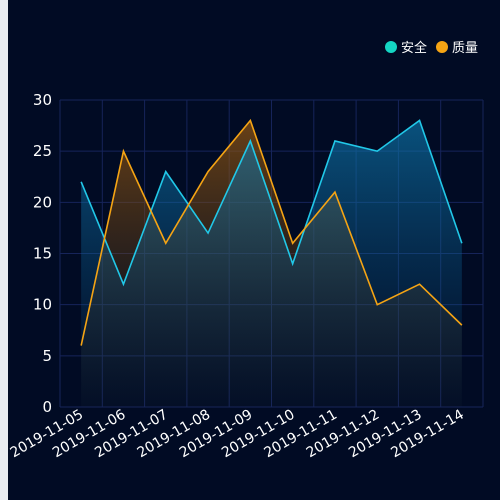 Image resolution: width=500 pixels, height=500 pixels. I want to click on y-tick-label: 25, so click(42, 151).